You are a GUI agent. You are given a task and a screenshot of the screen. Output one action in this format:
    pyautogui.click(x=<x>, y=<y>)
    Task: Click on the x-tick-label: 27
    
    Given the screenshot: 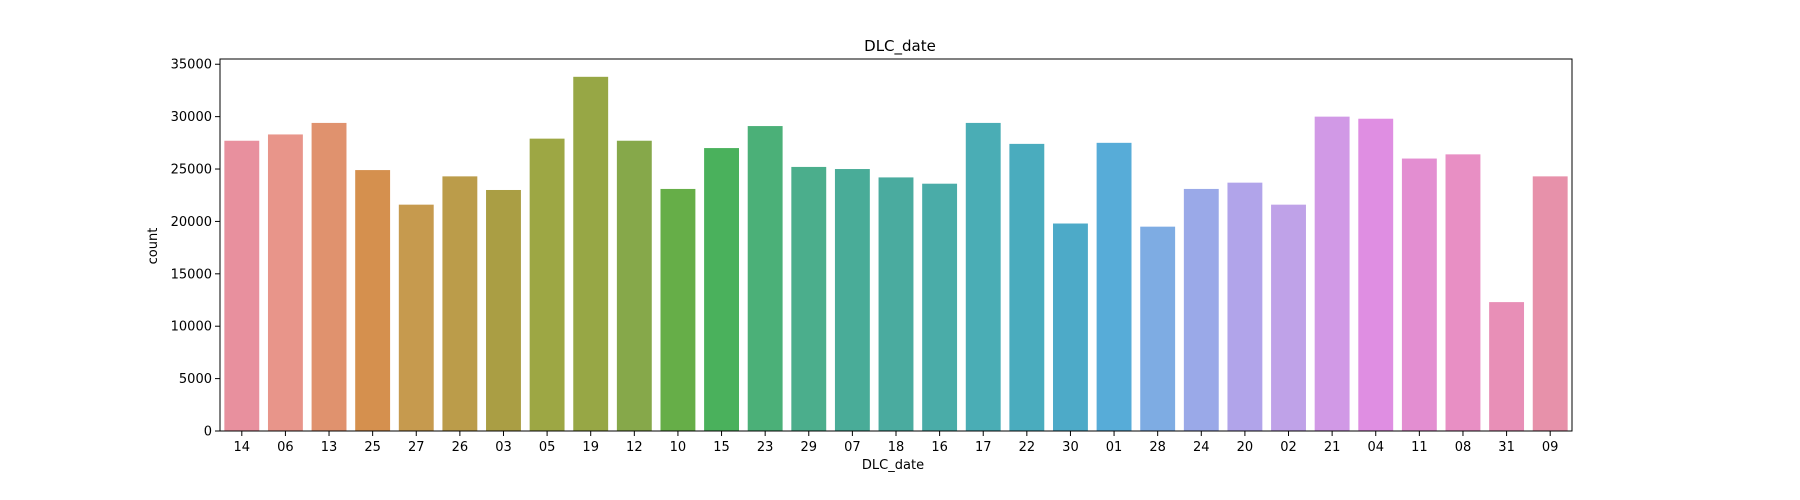 What is the action you would take?
    pyautogui.click(x=416, y=447)
    